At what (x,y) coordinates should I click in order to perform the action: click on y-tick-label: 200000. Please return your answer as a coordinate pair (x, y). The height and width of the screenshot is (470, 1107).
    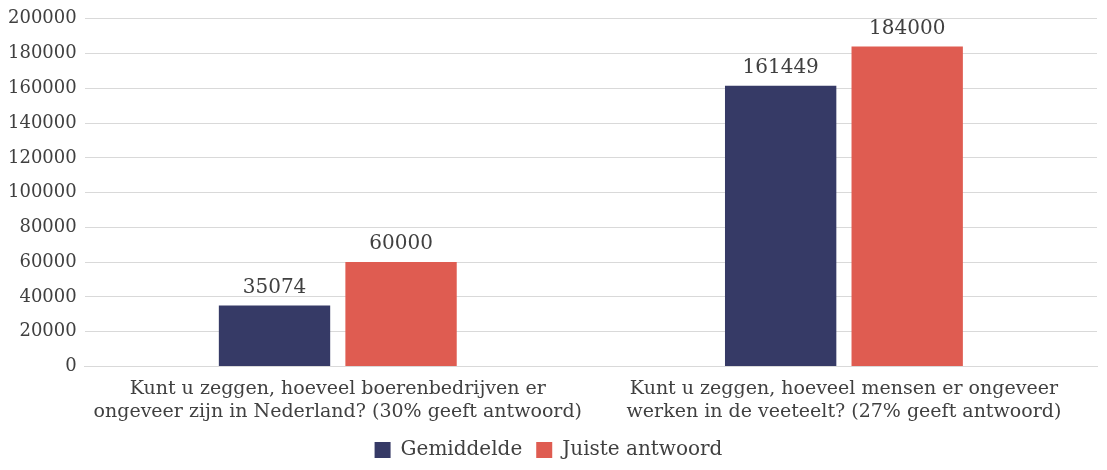
    Looking at the image, I should click on (42, 17).